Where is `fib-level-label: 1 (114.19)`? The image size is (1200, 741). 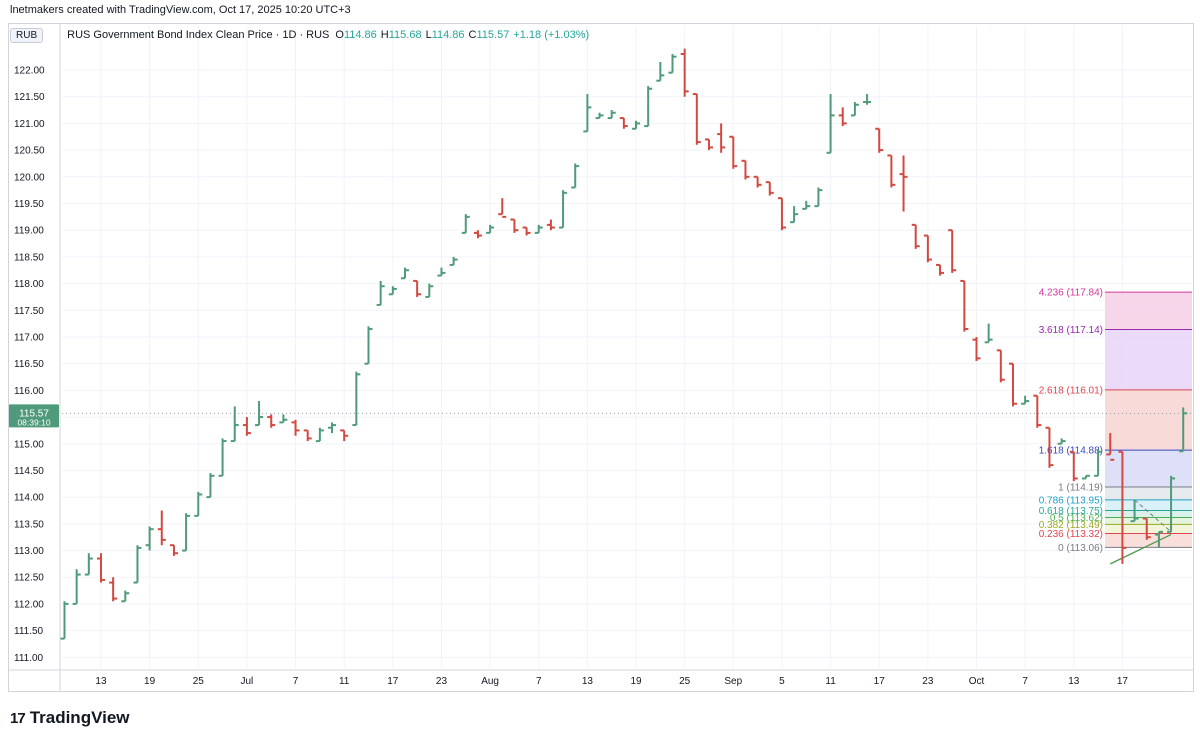
fib-level-label: 1 (114.19) is located at coordinates (1080, 488).